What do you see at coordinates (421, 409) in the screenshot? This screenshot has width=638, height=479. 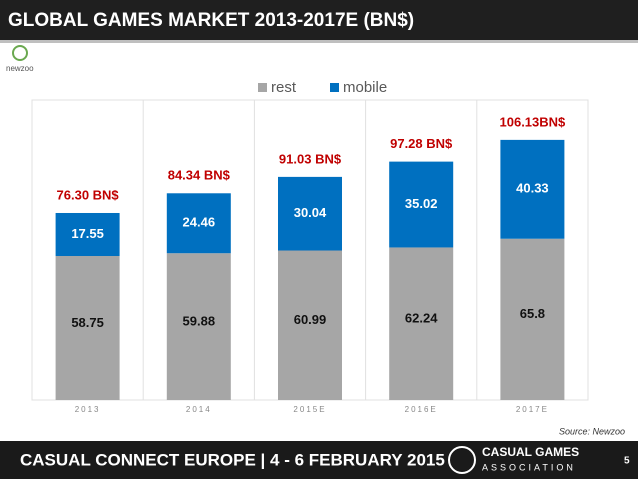 I see `x-tick-label: 2016E` at bounding box center [421, 409].